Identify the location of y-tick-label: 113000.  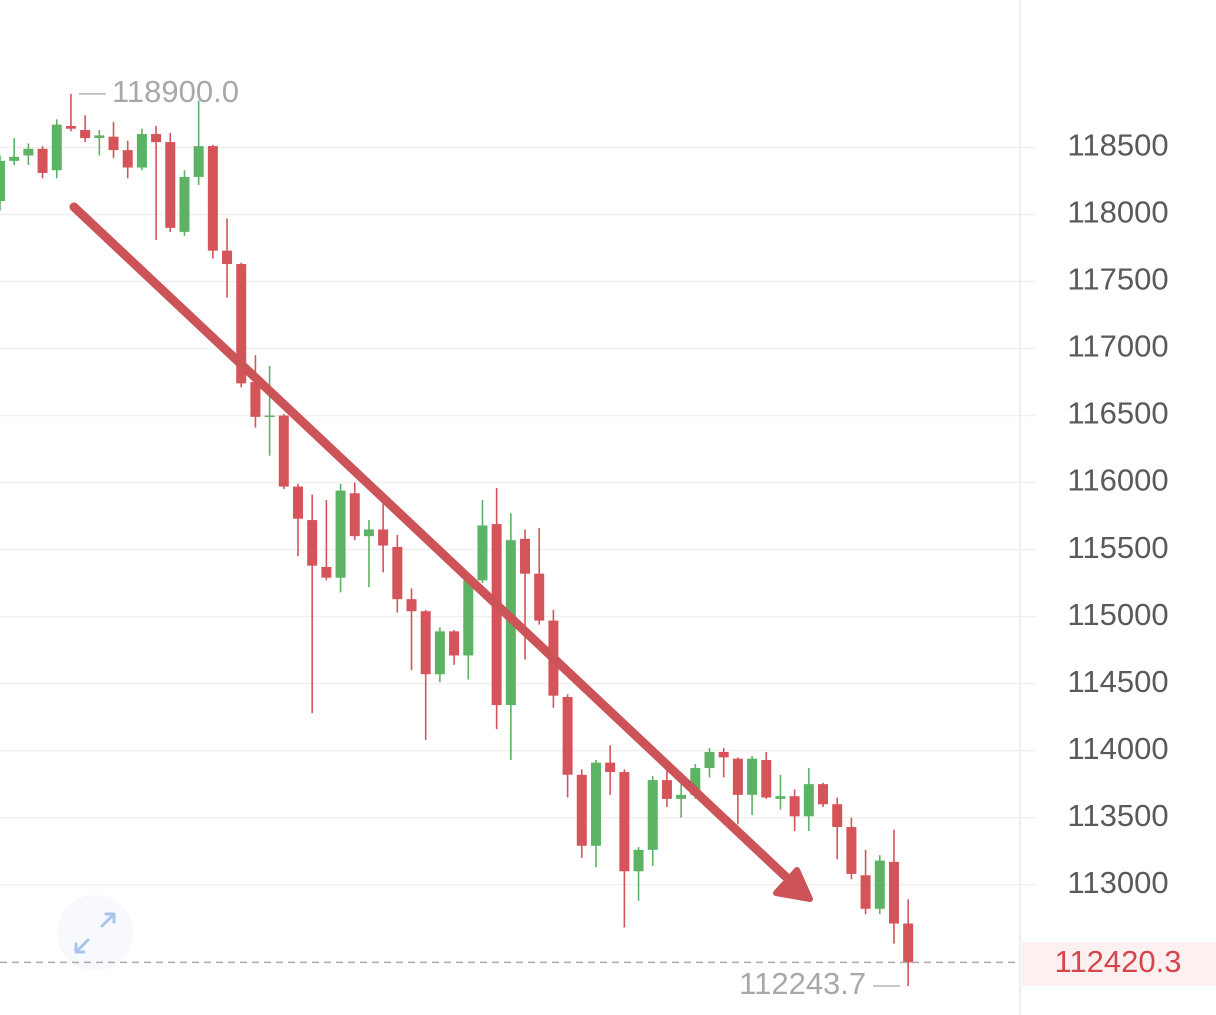
(1117, 882).